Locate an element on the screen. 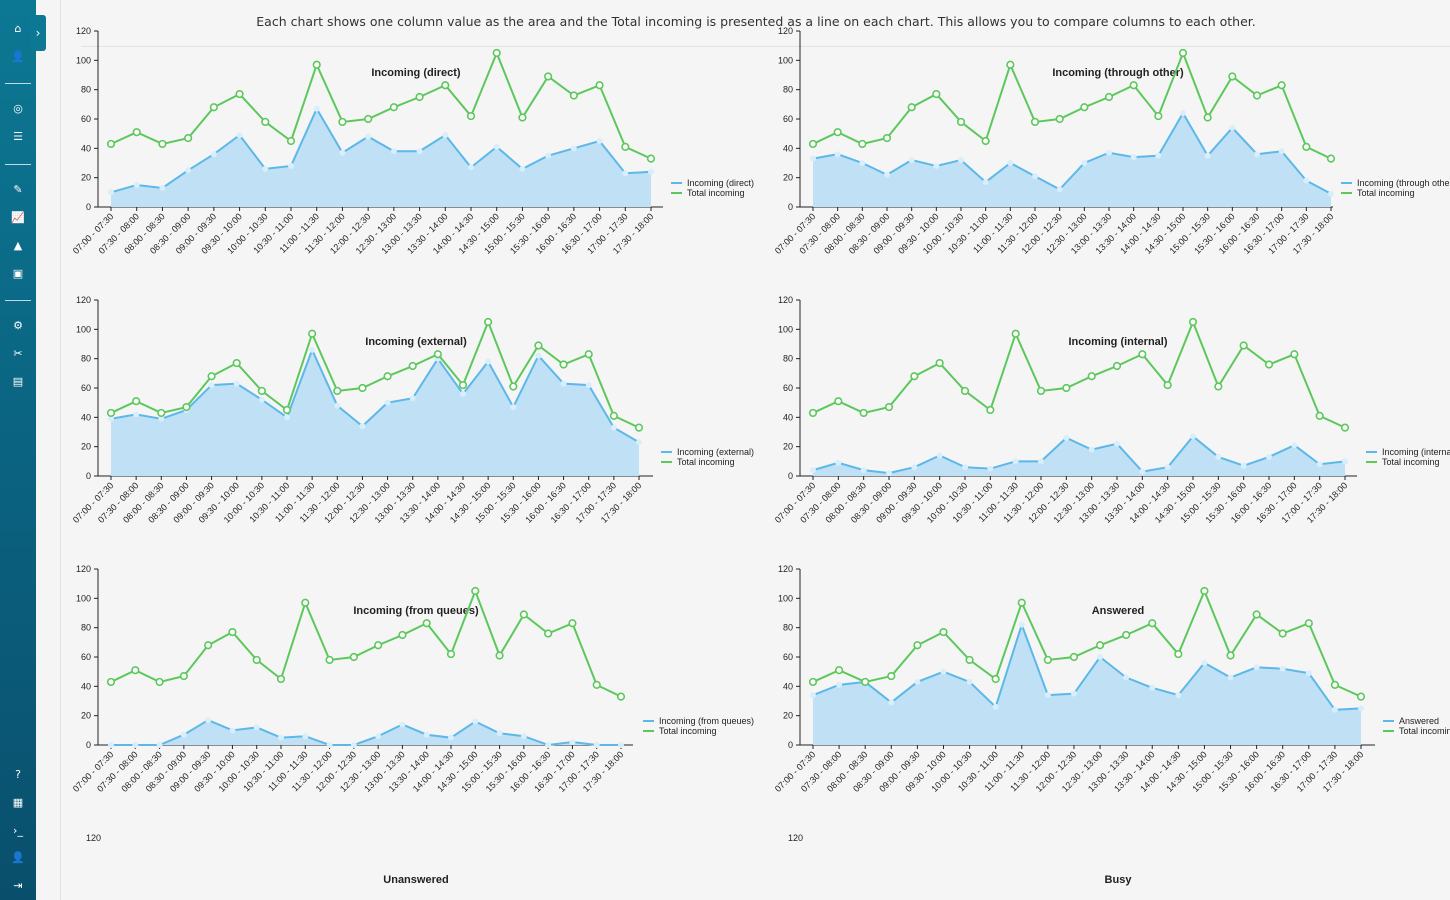 This screenshot has height=900, width=1450. list-icon: ☰ is located at coordinates (18, 136).